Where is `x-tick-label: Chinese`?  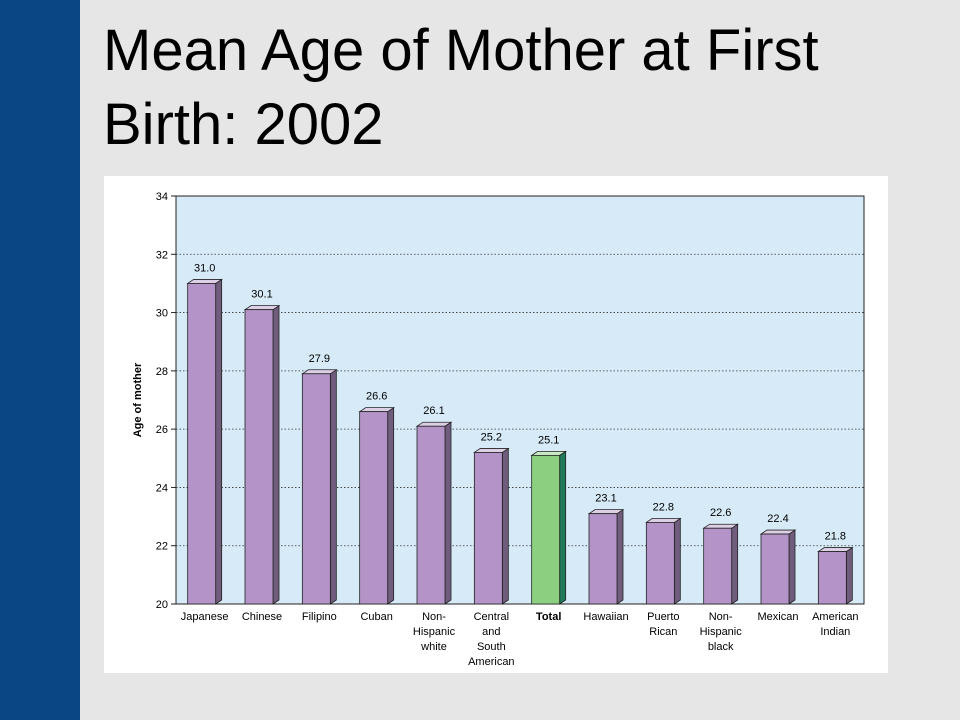 x-tick-label: Chinese is located at coordinates (262, 617).